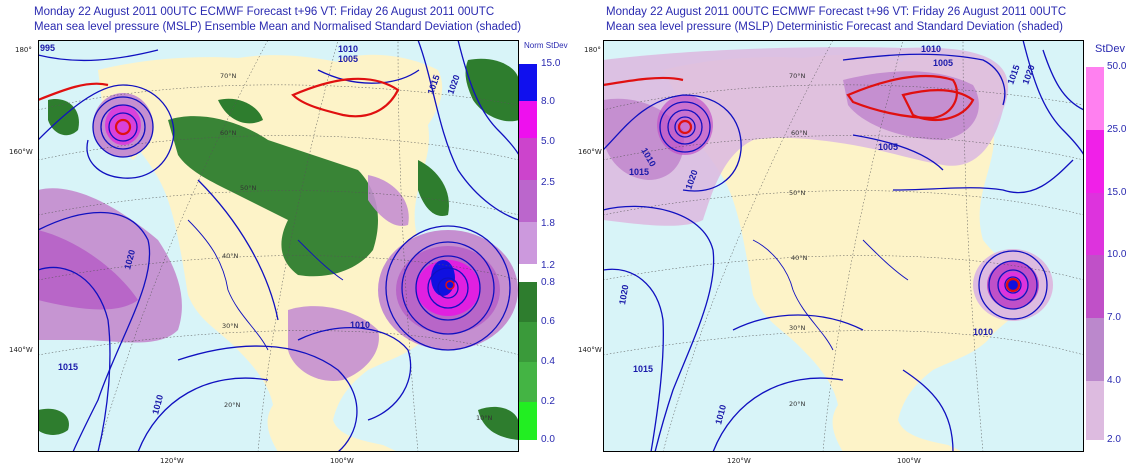 Image resolution: width=1139 pixels, height=469 pixels. I want to click on left-lat-label-140w: 140°W, so click(21, 350).